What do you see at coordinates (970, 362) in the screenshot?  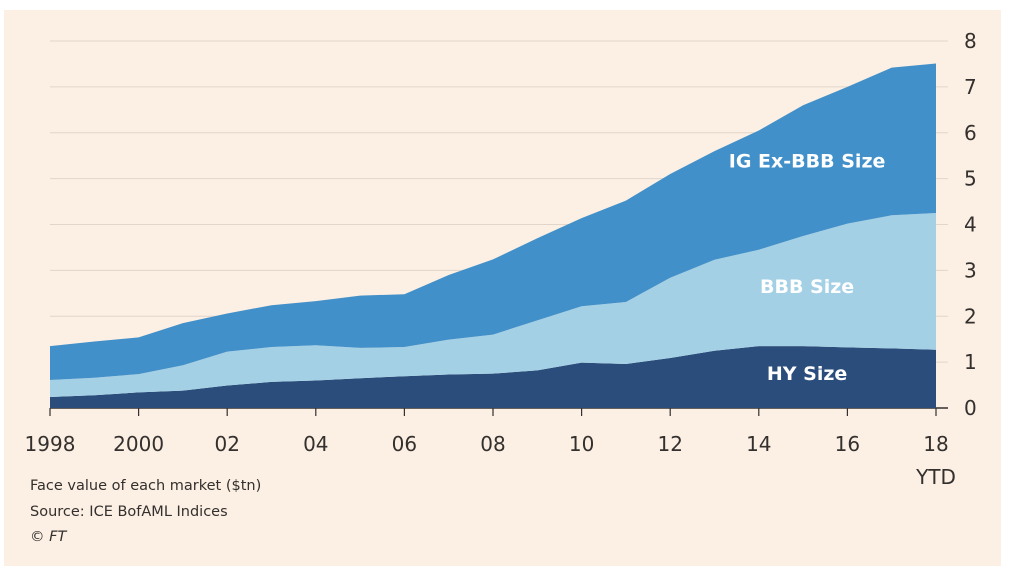 I see `y-tick-label: 1` at bounding box center [970, 362].